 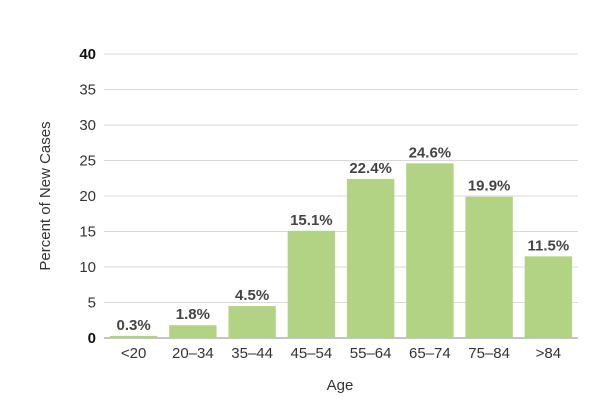 I want to click on data-label: 19.9%, so click(x=489, y=186).